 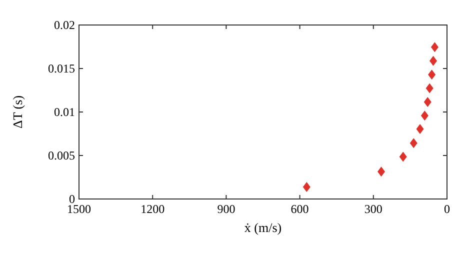 What do you see at coordinates (263, 227) in the screenshot?
I see `x-axis-title: ẋ (m/s)` at bounding box center [263, 227].